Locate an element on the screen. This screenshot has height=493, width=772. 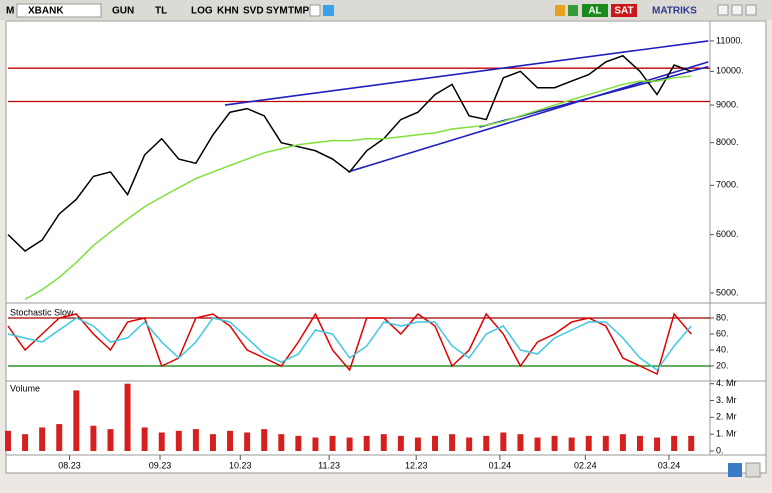
y-tick-label: 11000. is located at coordinates (729, 40).